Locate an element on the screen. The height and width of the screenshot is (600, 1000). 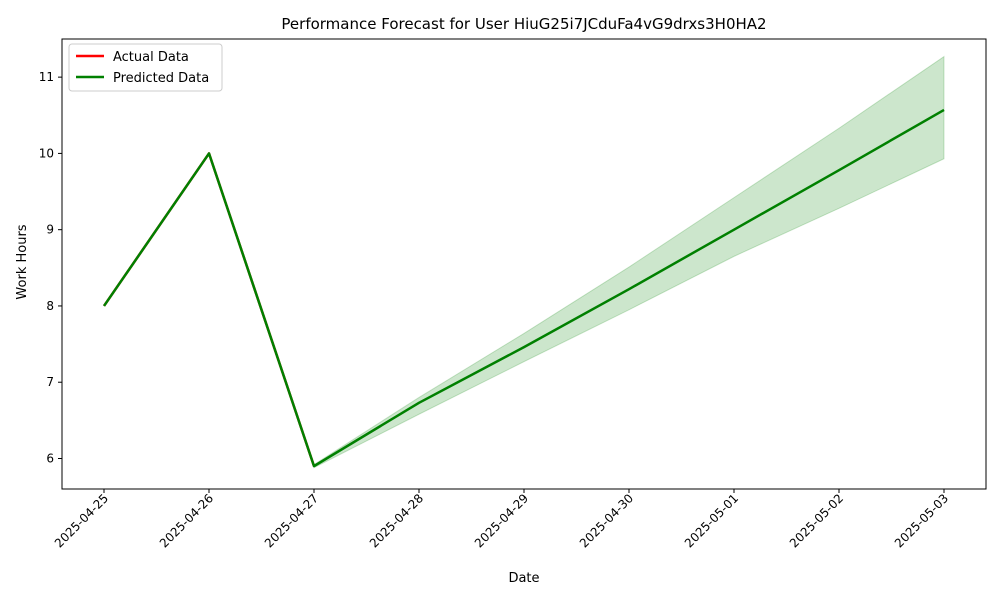
x-tick-label: 2025-05-02 is located at coordinates (816, 520).